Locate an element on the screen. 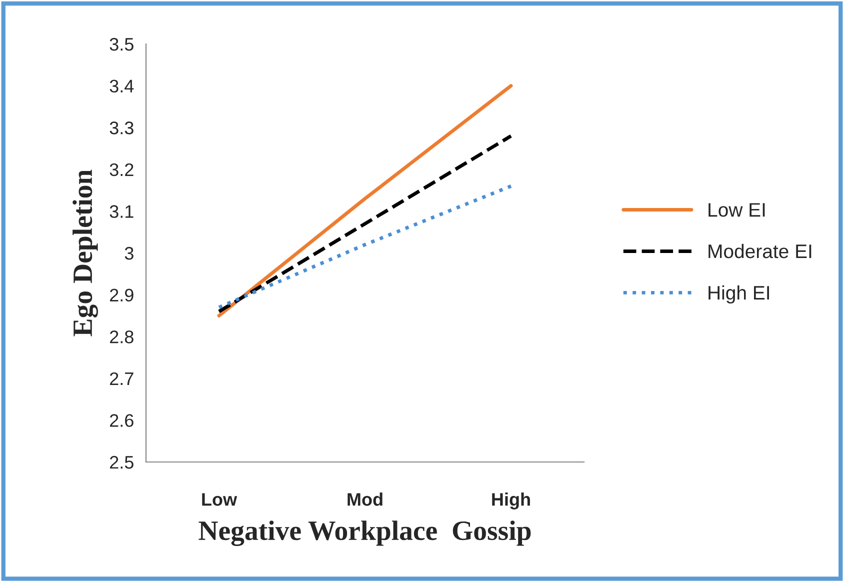 This screenshot has height=581, width=844. y-tick-label: 3.5 is located at coordinates (122, 44).